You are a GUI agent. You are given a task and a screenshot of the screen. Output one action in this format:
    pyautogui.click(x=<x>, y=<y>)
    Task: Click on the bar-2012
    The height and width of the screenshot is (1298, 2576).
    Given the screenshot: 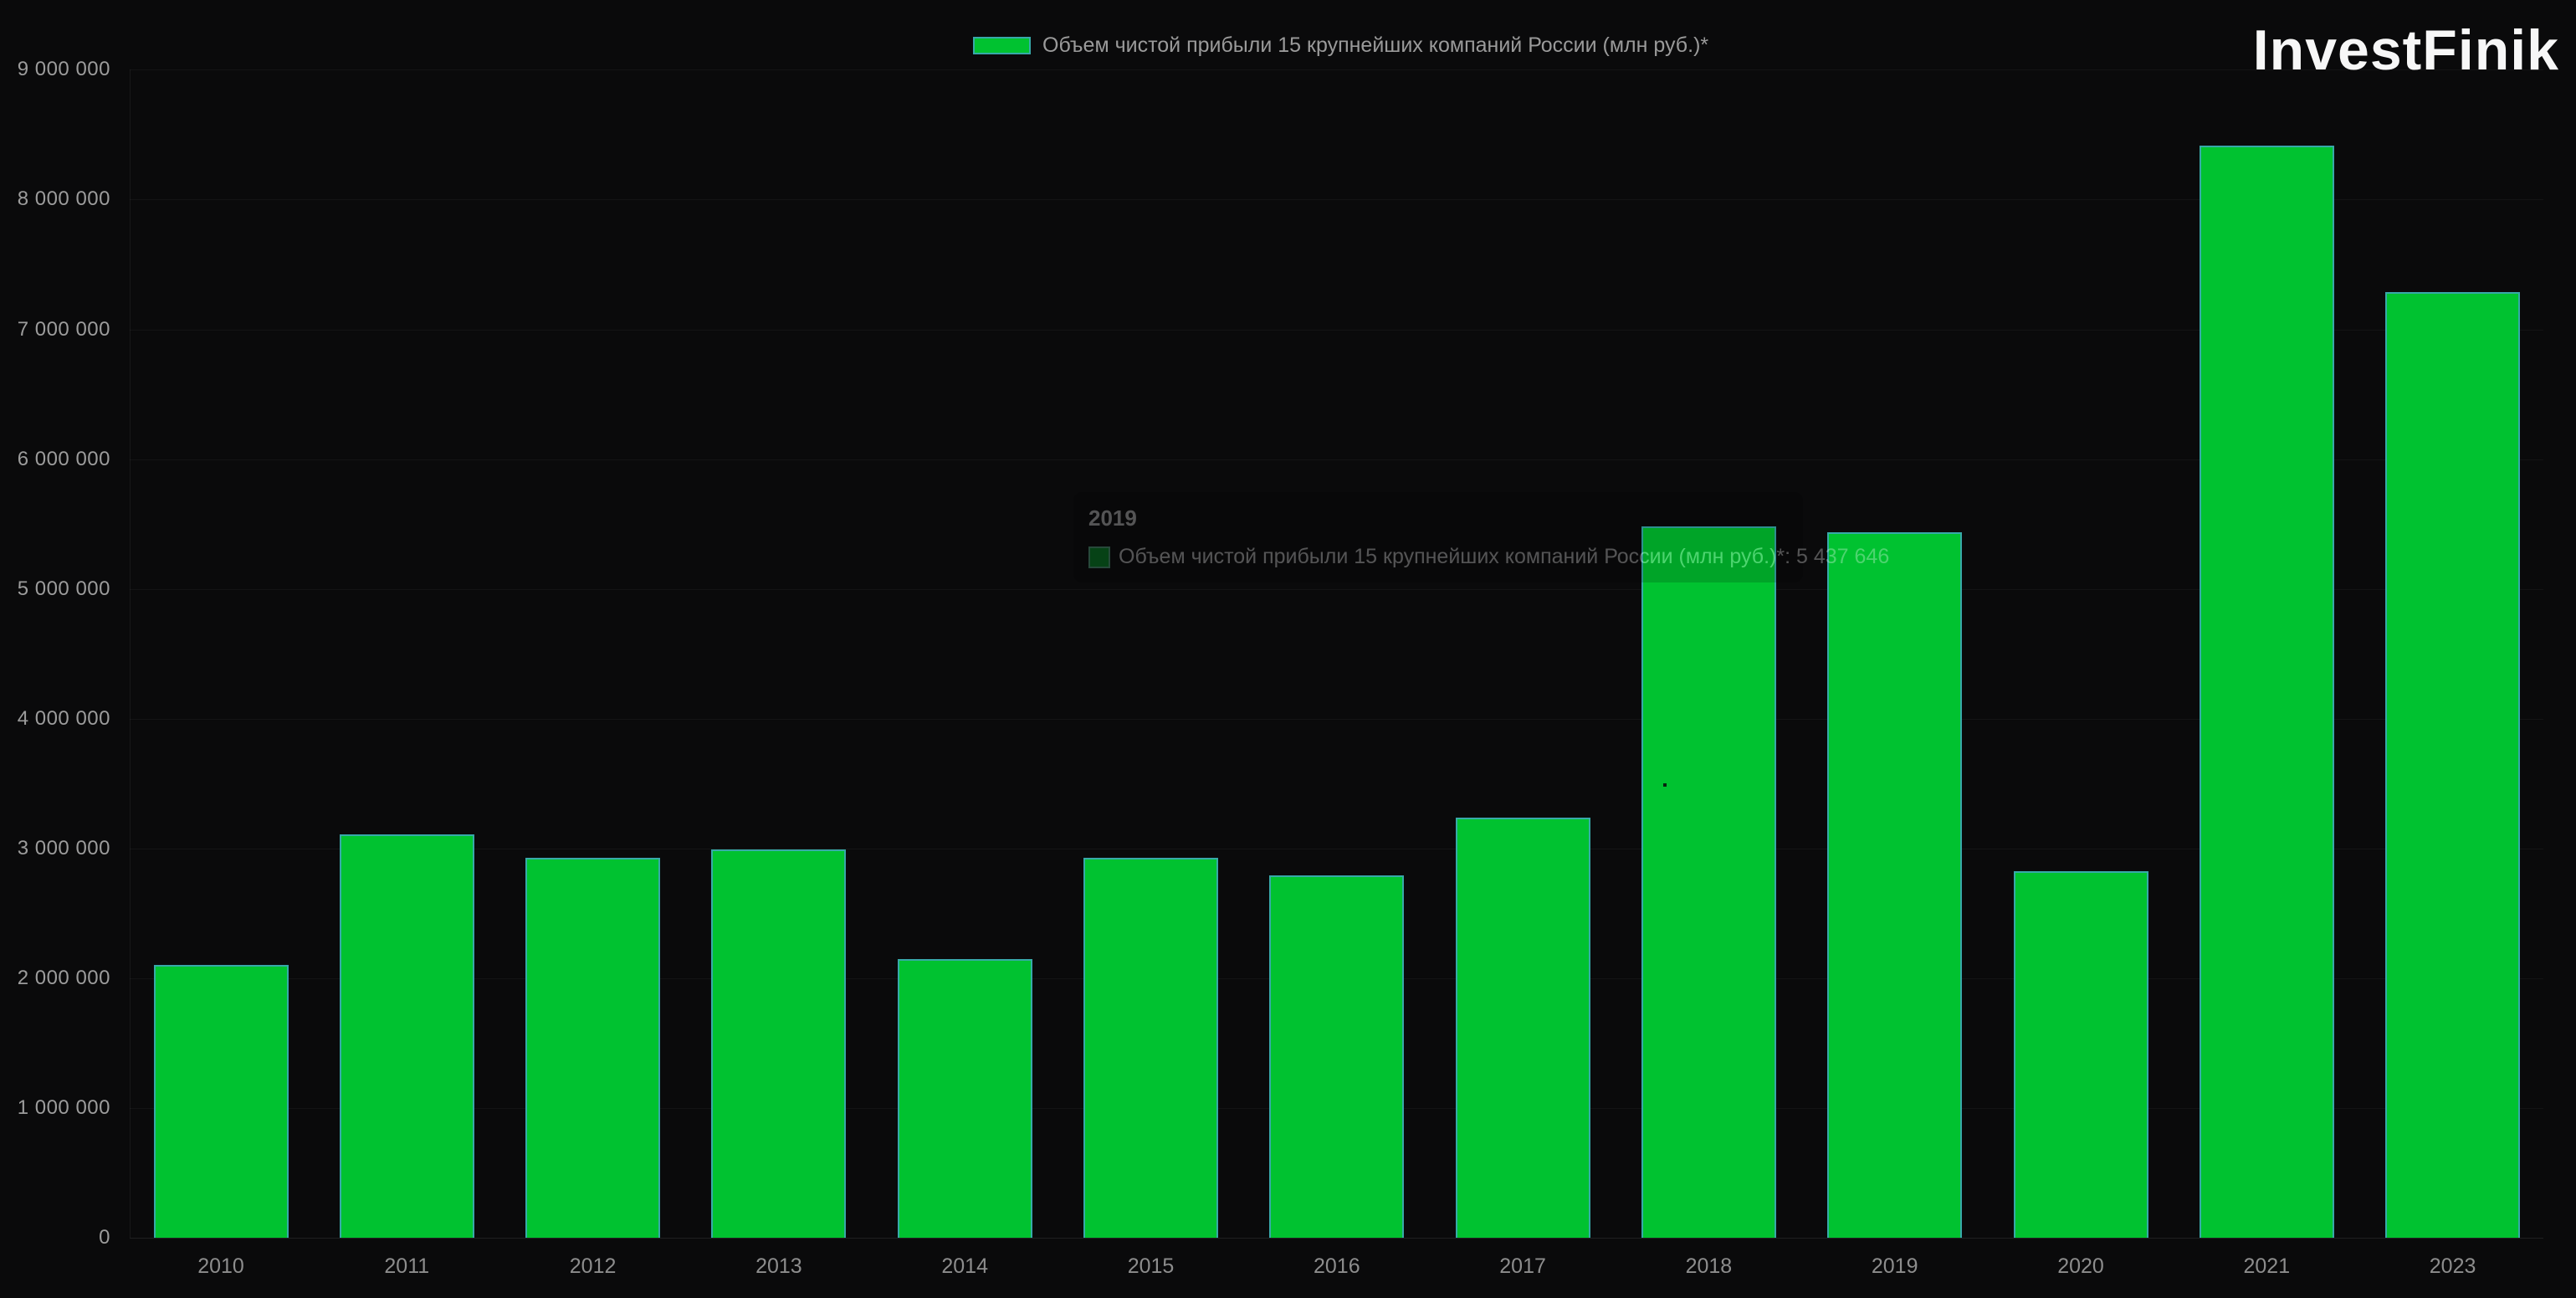 What is the action you would take?
    pyautogui.click(x=593, y=1048)
    